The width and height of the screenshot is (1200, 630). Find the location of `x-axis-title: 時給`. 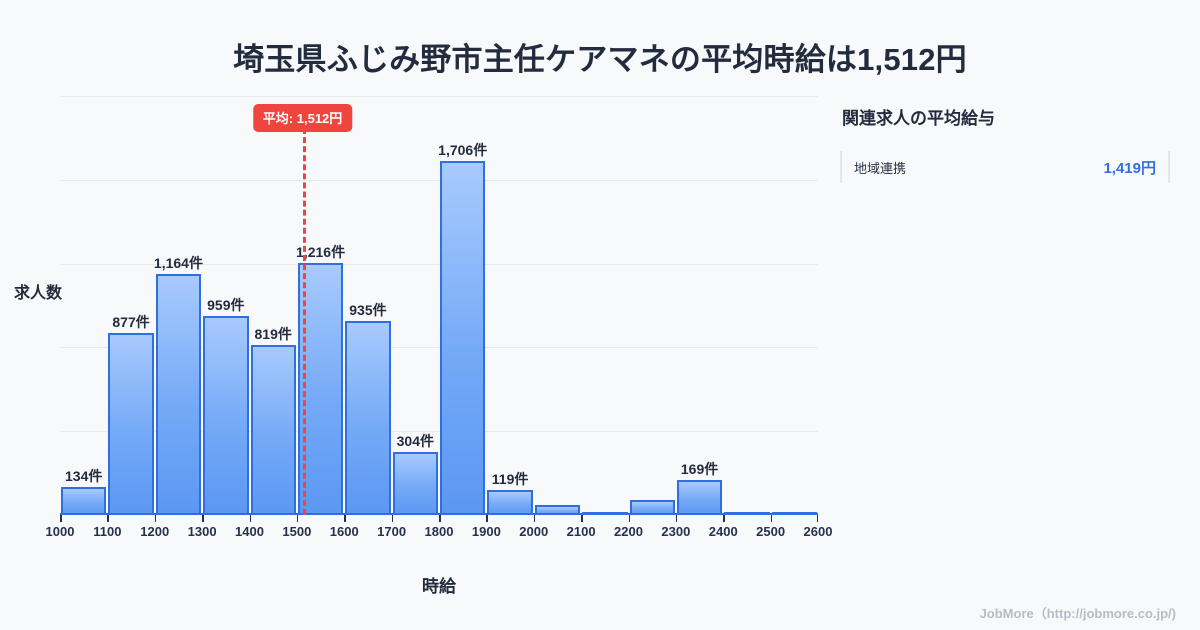

x-axis-title: 時給 is located at coordinates (439, 586).